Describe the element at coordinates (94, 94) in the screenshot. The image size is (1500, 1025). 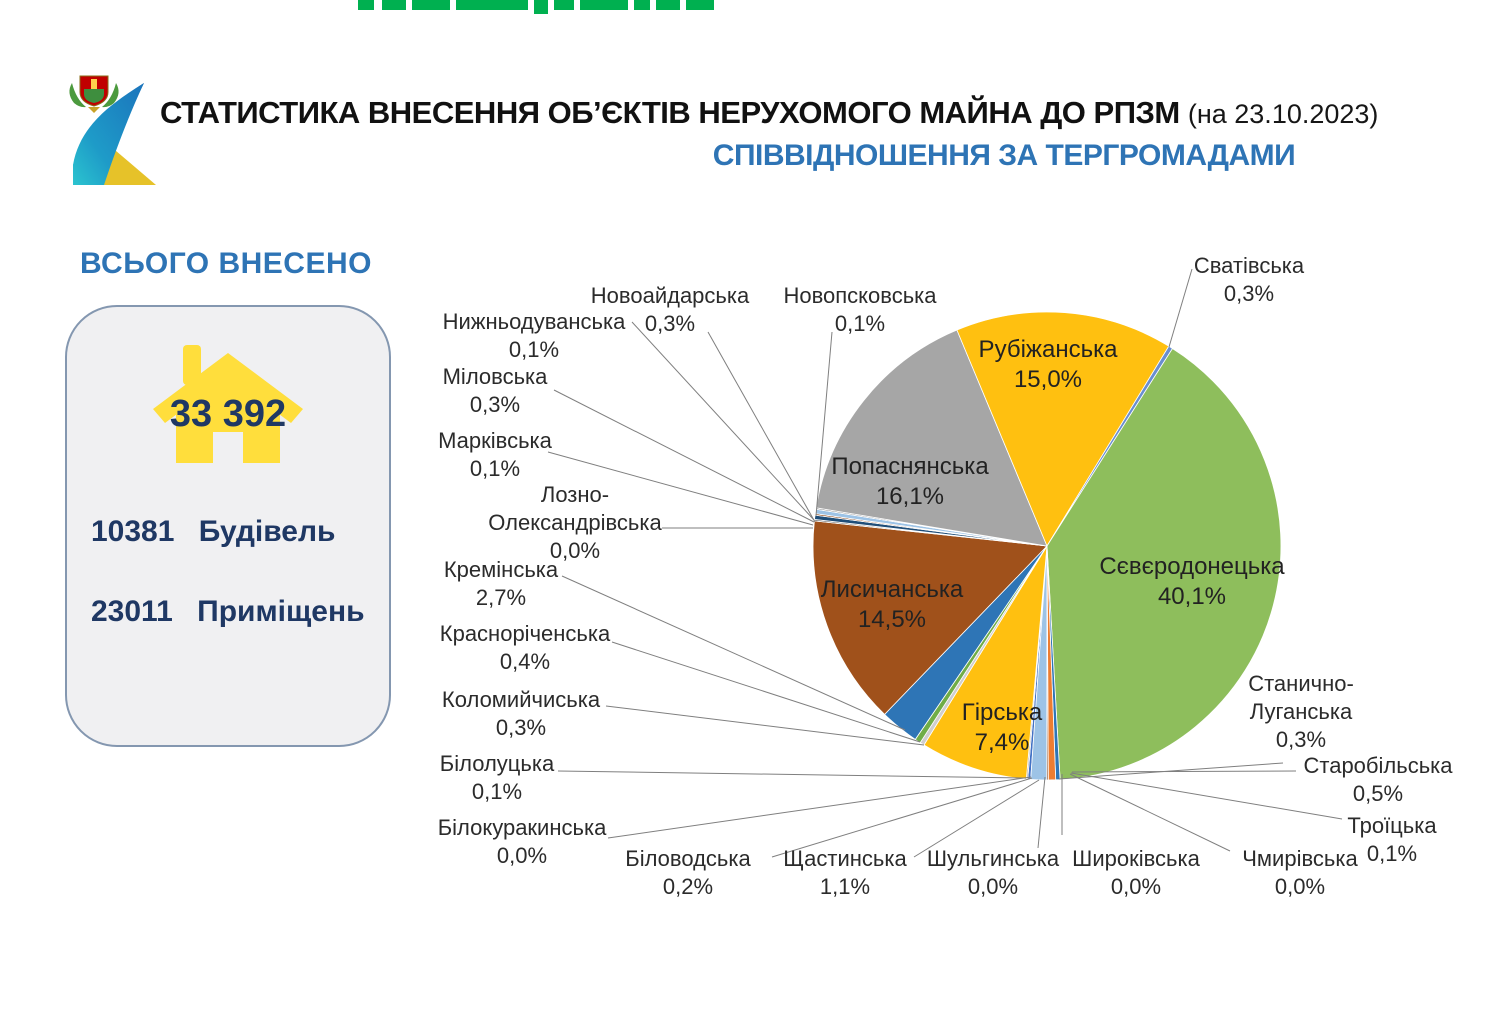
I see `coat-of-arms-icon` at that location.